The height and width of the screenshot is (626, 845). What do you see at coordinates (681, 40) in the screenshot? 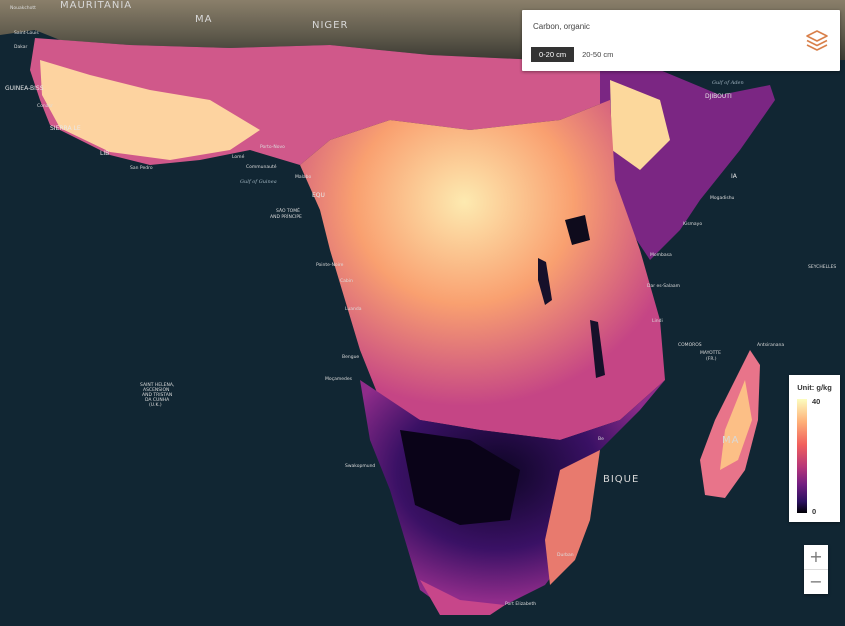
I see `layer-panel: Carbon, organic 0-20 cm 20-50 cm` at bounding box center [681, 40].